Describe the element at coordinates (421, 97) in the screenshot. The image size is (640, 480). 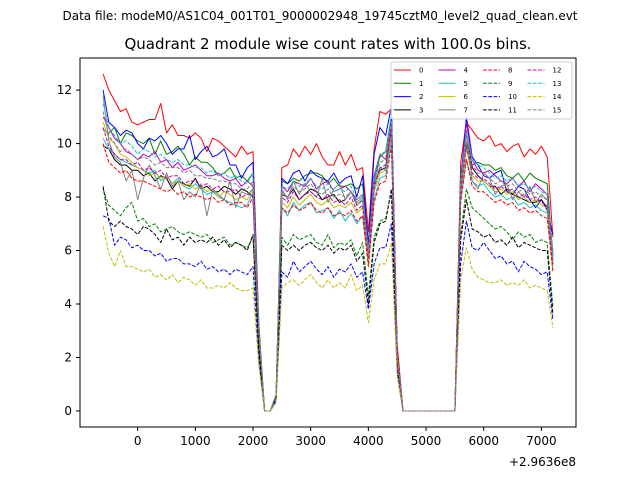
I see `legend-label-2: 2` at that location.